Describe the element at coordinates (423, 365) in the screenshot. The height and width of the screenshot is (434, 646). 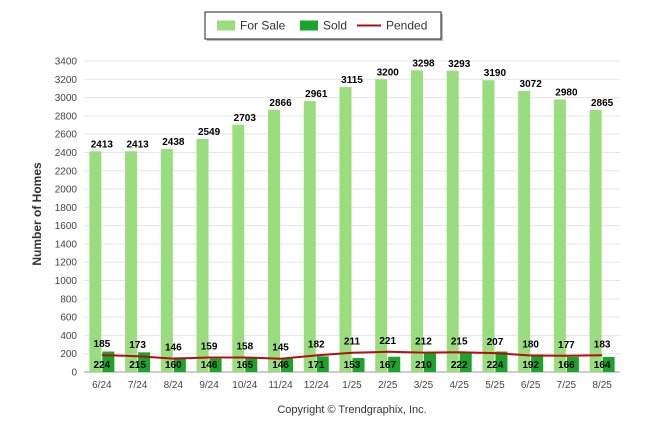
I see `sold-value-label: 210` at that location.